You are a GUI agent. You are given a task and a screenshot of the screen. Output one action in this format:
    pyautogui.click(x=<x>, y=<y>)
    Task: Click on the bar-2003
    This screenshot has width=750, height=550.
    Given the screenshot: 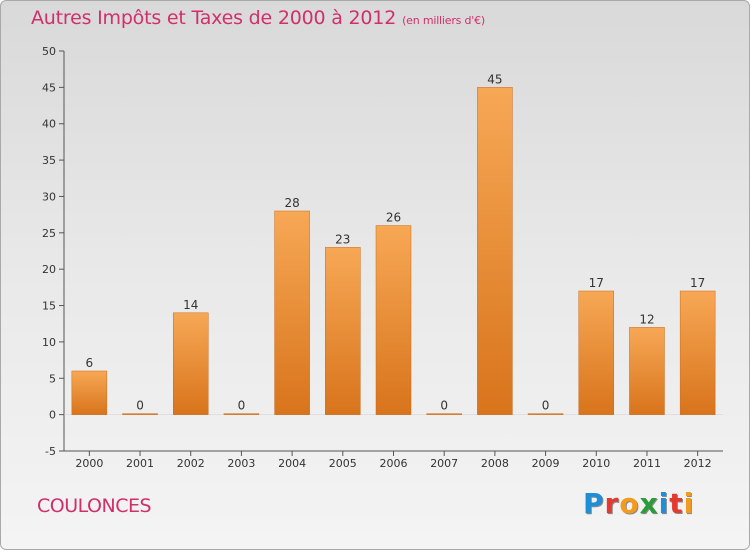 What is the action you would take?
    pyautogui.click(x=241, y=414)
    